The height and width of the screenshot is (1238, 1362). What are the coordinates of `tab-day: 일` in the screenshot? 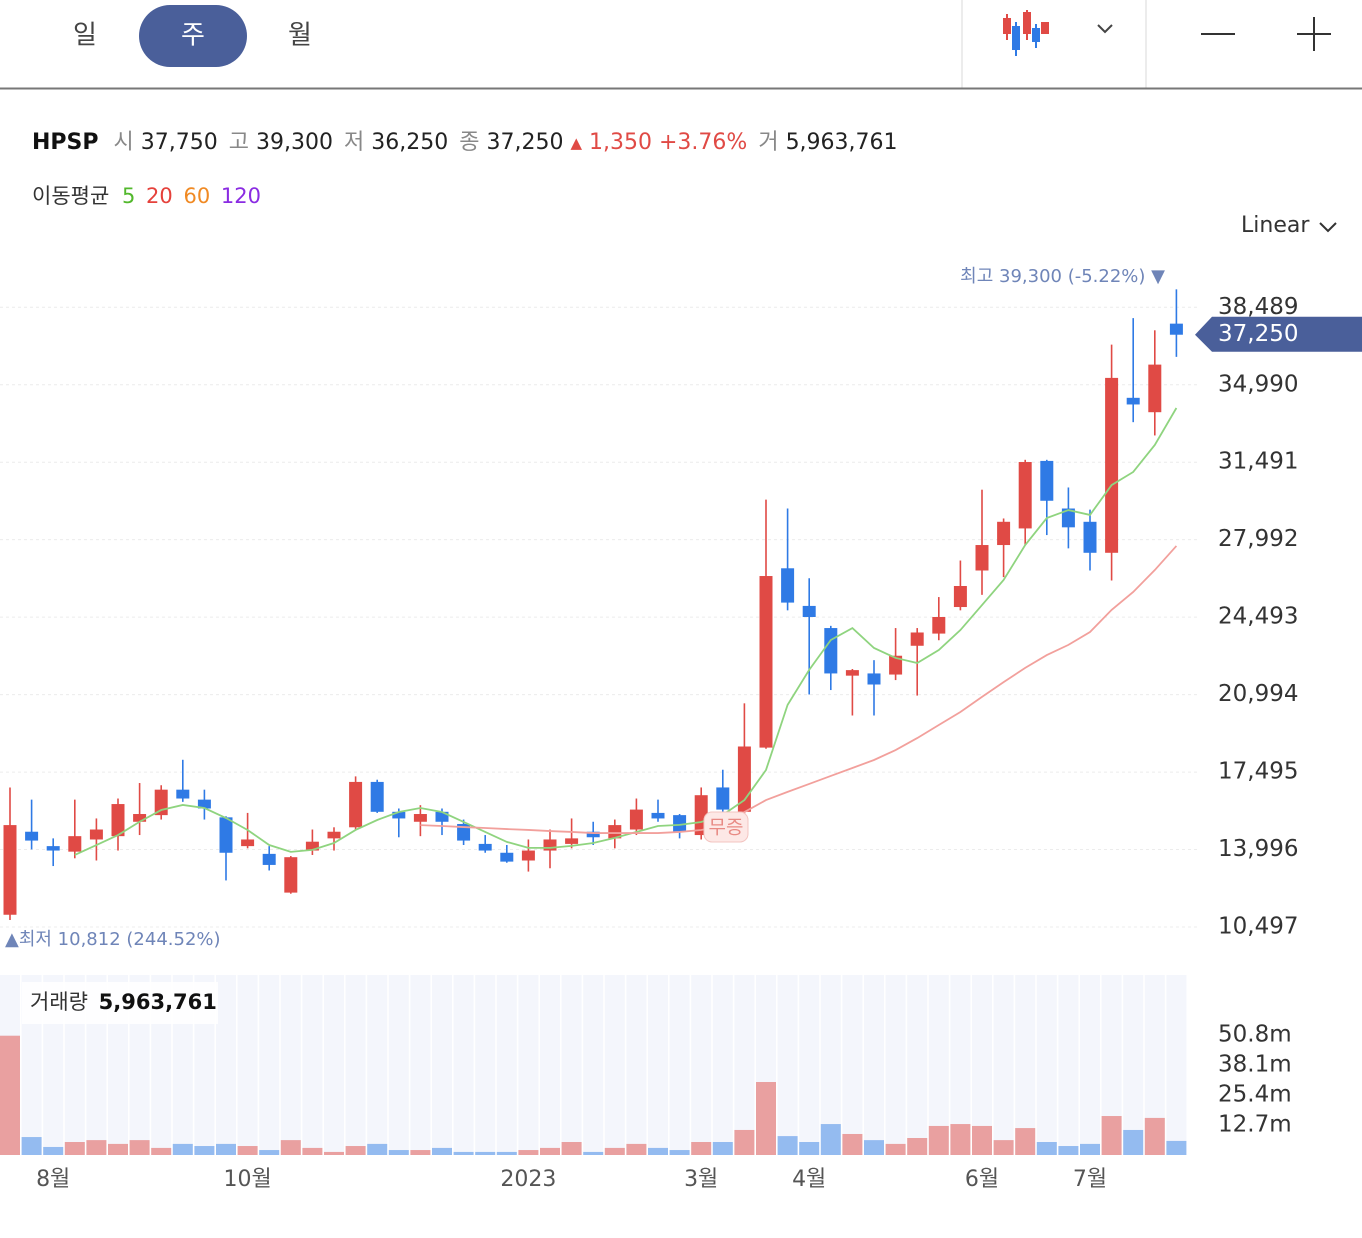 It's located at (85, 36).